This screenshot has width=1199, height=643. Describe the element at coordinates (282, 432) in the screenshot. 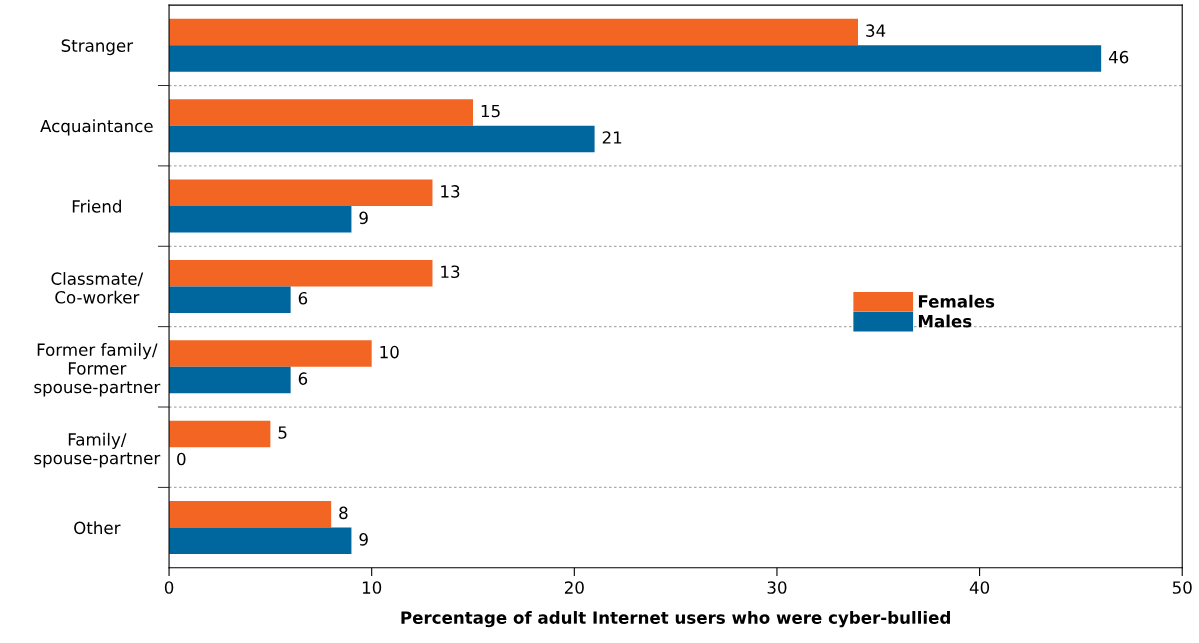

I see `data-label: 5` at that location.